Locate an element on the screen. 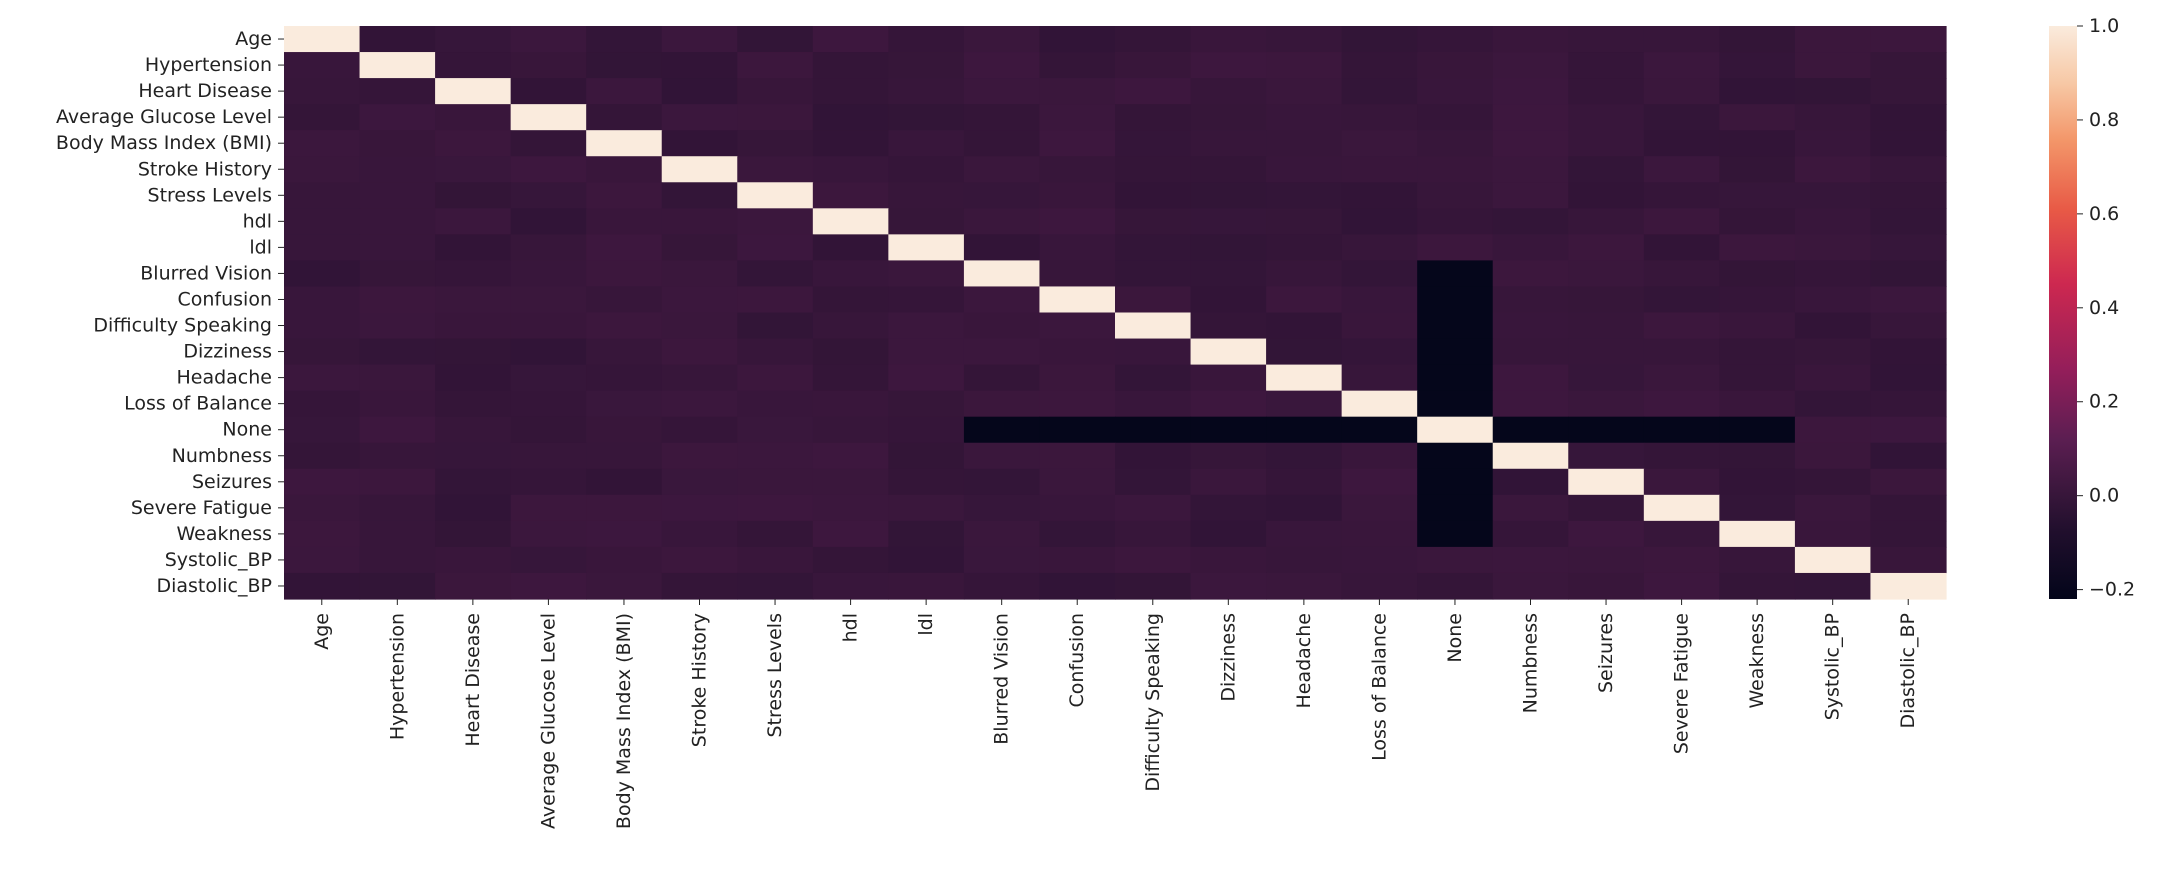  x-tick-label: ldl is located at coordinates (926, 624).